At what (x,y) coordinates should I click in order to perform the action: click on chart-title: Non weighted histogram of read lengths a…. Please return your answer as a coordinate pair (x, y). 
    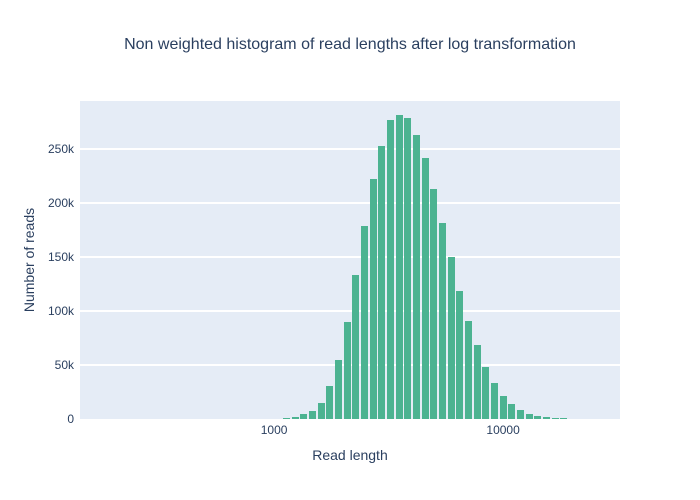
    Looking at the image, I should click on (350, 44).